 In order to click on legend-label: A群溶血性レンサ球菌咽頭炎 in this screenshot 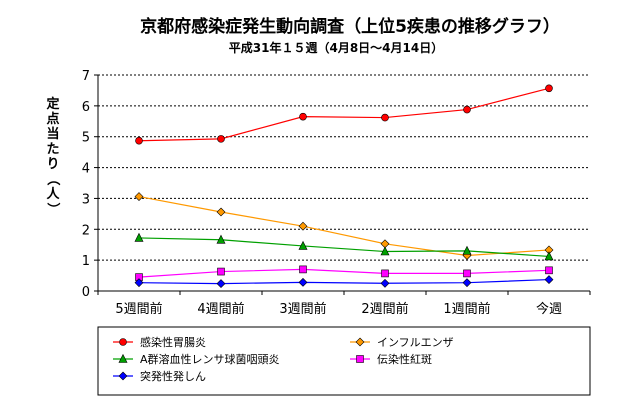, I will do `click(210, 359)`.